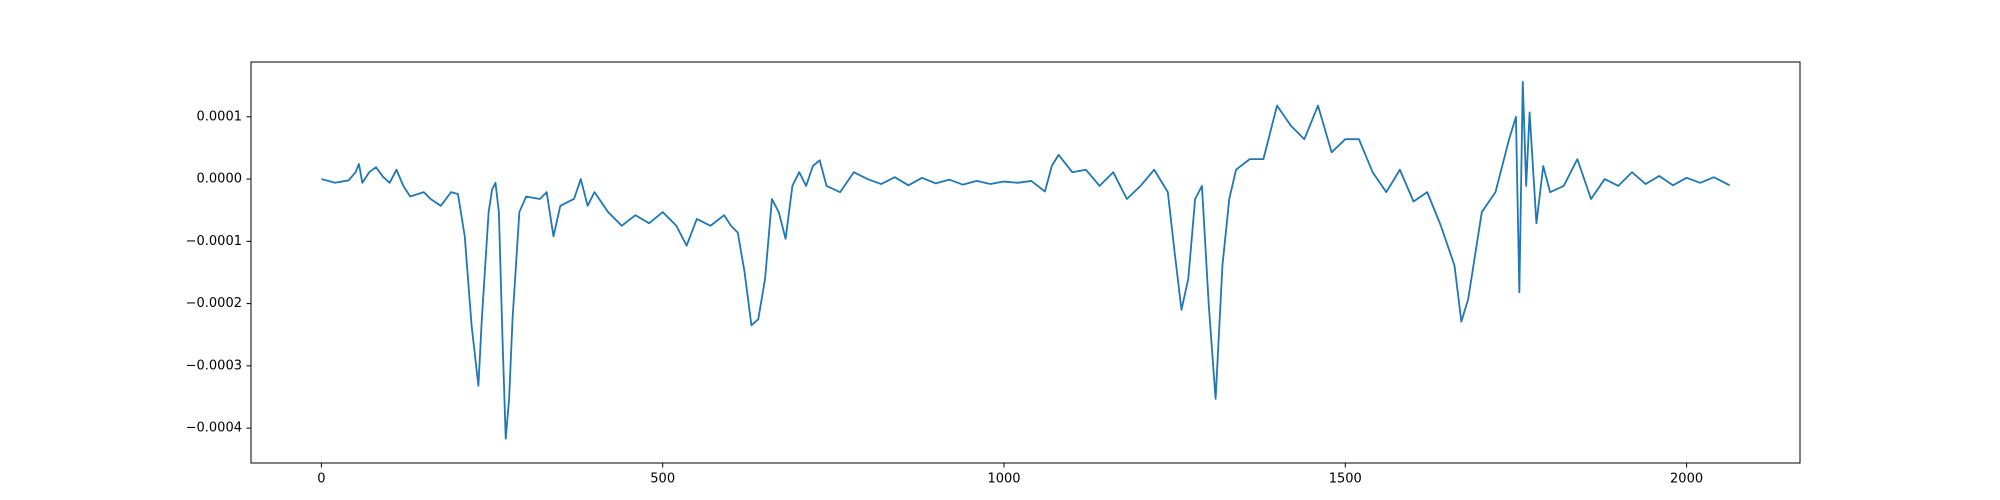 This screenshot has width=2000, height=500. I want to click on y-tick-label: −0.0002, so click(214, 303).